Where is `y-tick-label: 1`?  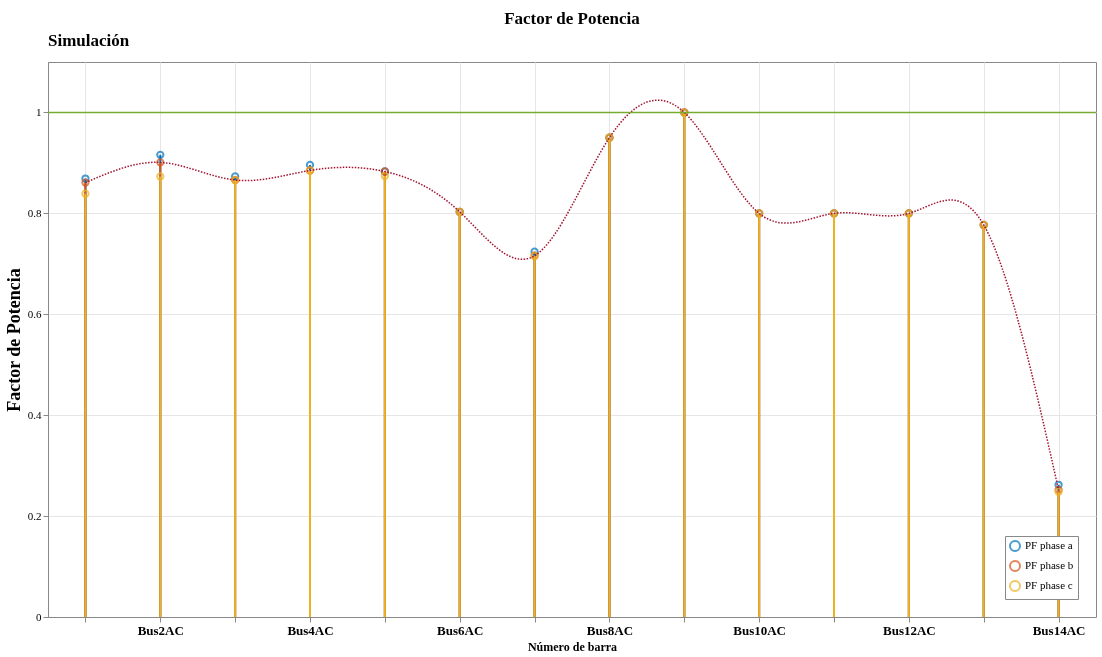
y-tick-label: 1 is located at coordinates (39, 111).